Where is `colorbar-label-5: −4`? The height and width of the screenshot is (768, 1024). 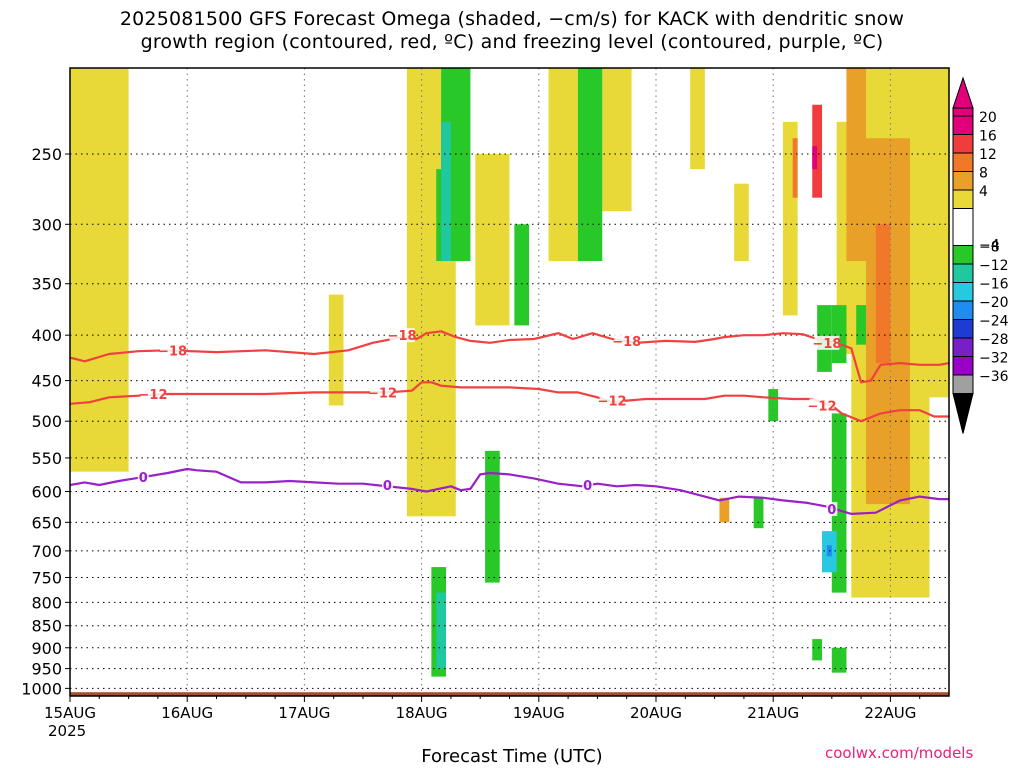
colorbar-label-5: −4 is located at coordinates (989, 246).